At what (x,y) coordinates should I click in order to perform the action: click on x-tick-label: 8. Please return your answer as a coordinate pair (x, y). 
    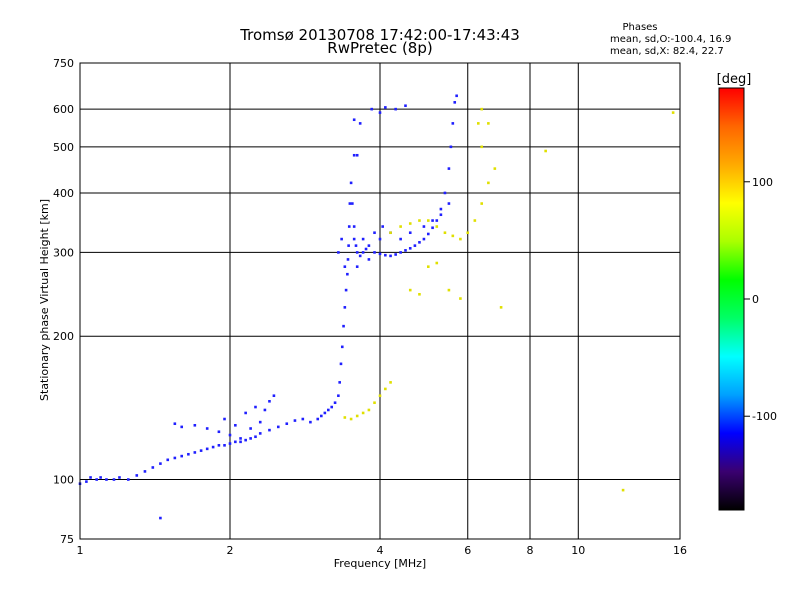
    Looking at the image, I should click on (530, 550).